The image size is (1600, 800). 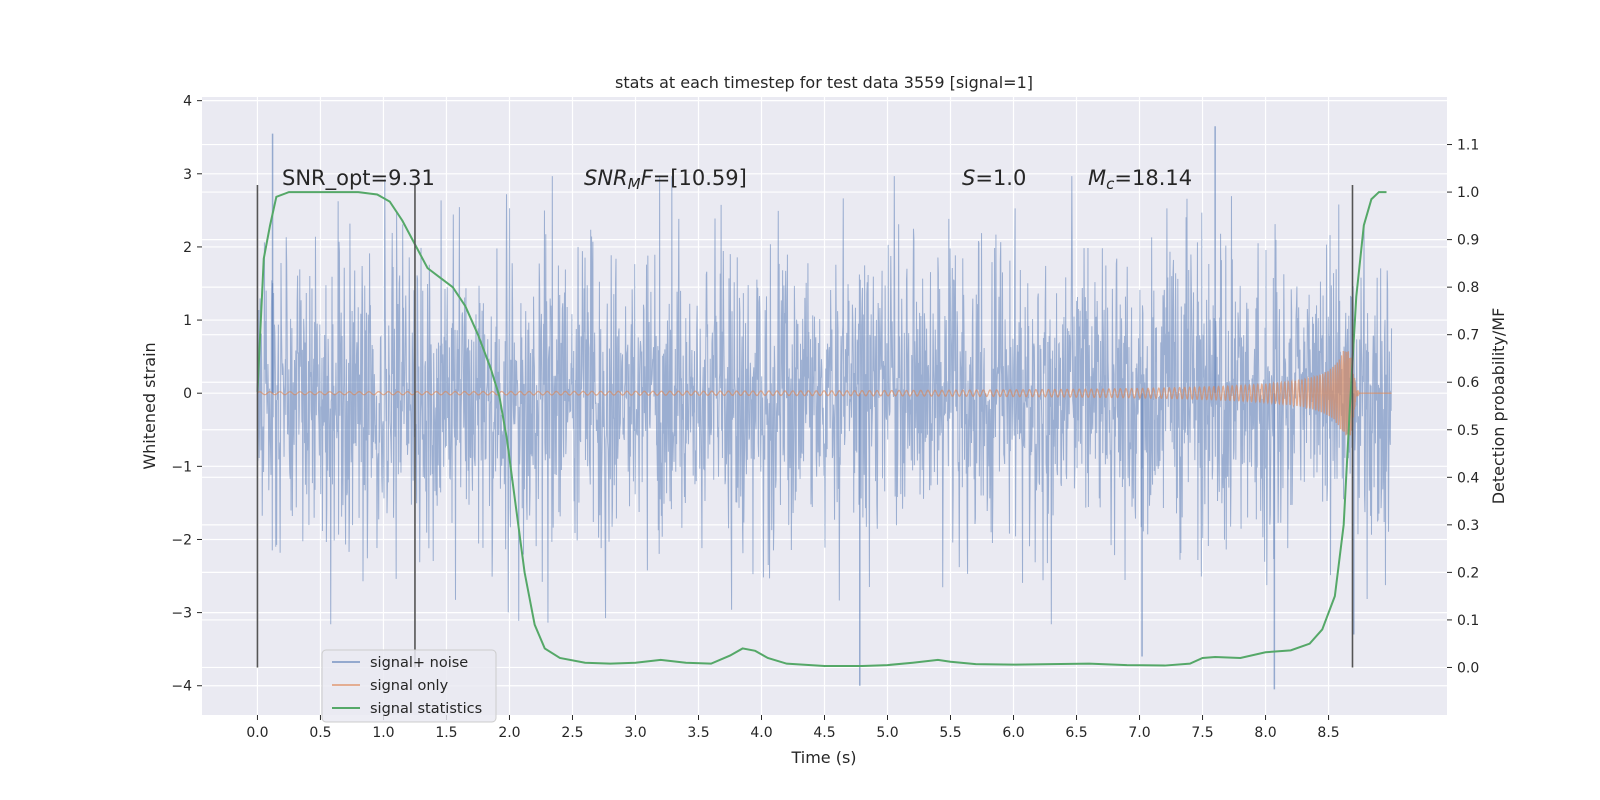 I want to click on x-tick-label-6: 3.0, so click(x=635, y=733).